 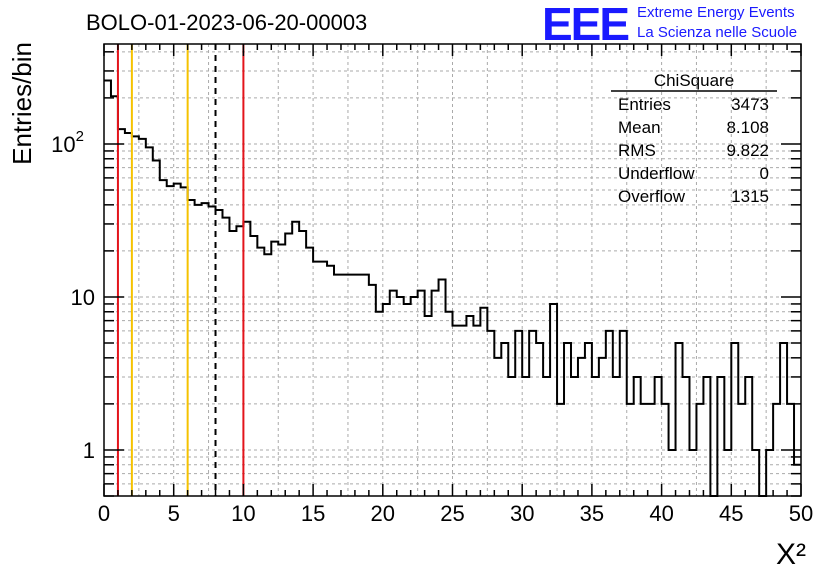 I want to click on y-tick-label: 10, so click(x=83, y=297).